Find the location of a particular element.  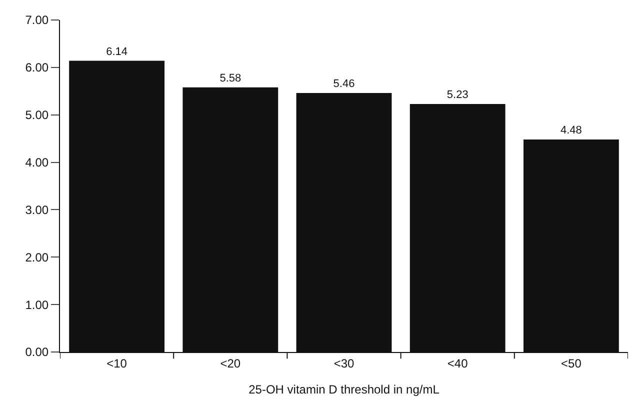

y-tick-label: 0.00 is located at coordinates (37, 352).